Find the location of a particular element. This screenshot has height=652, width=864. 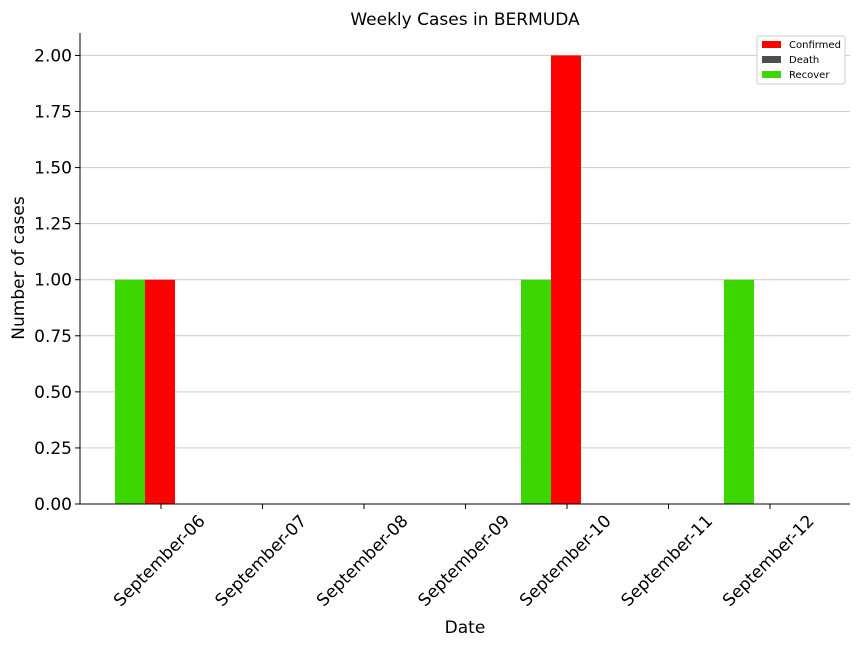

legend: Confirmed Death Recover is located at coordinates (801, 60).